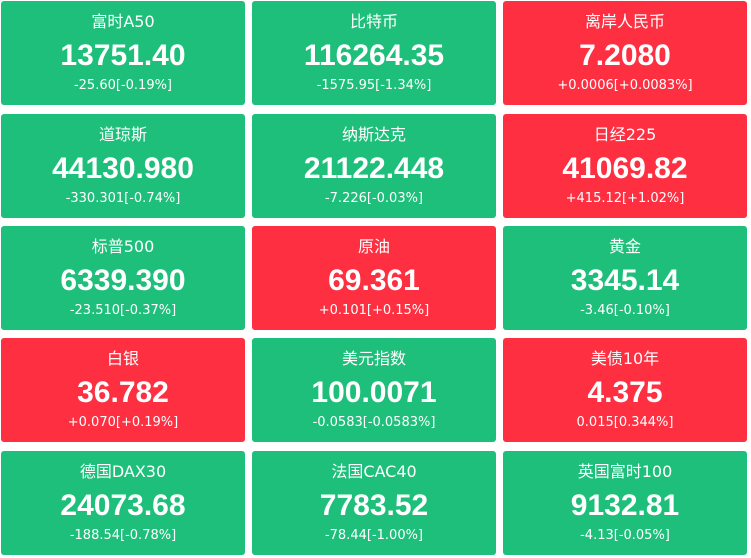 This screenshot has width=751, height=558. Describe the element at coordinates (123, 505) in the screenshot. I see `quote-price: 24073.68` at that location.